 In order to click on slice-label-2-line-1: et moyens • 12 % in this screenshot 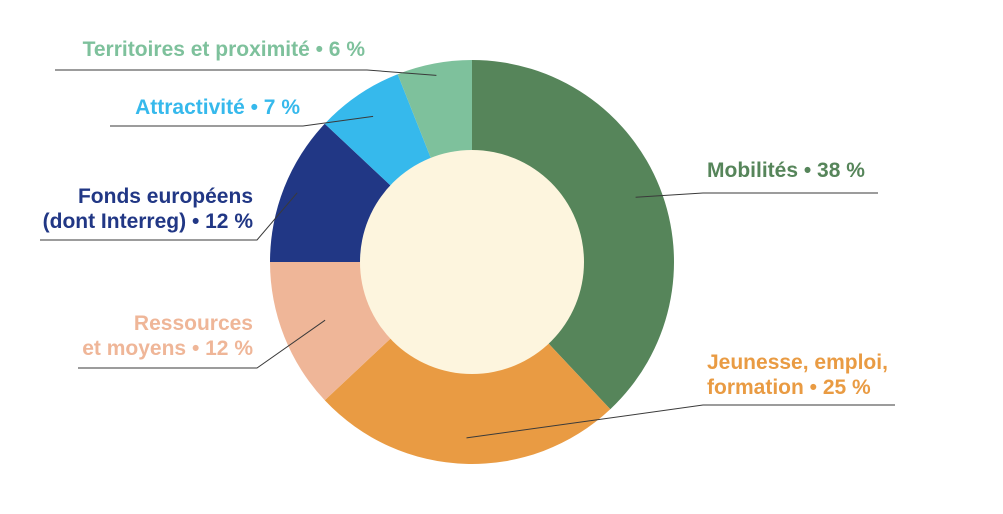, I will do `click(167, 348)`.